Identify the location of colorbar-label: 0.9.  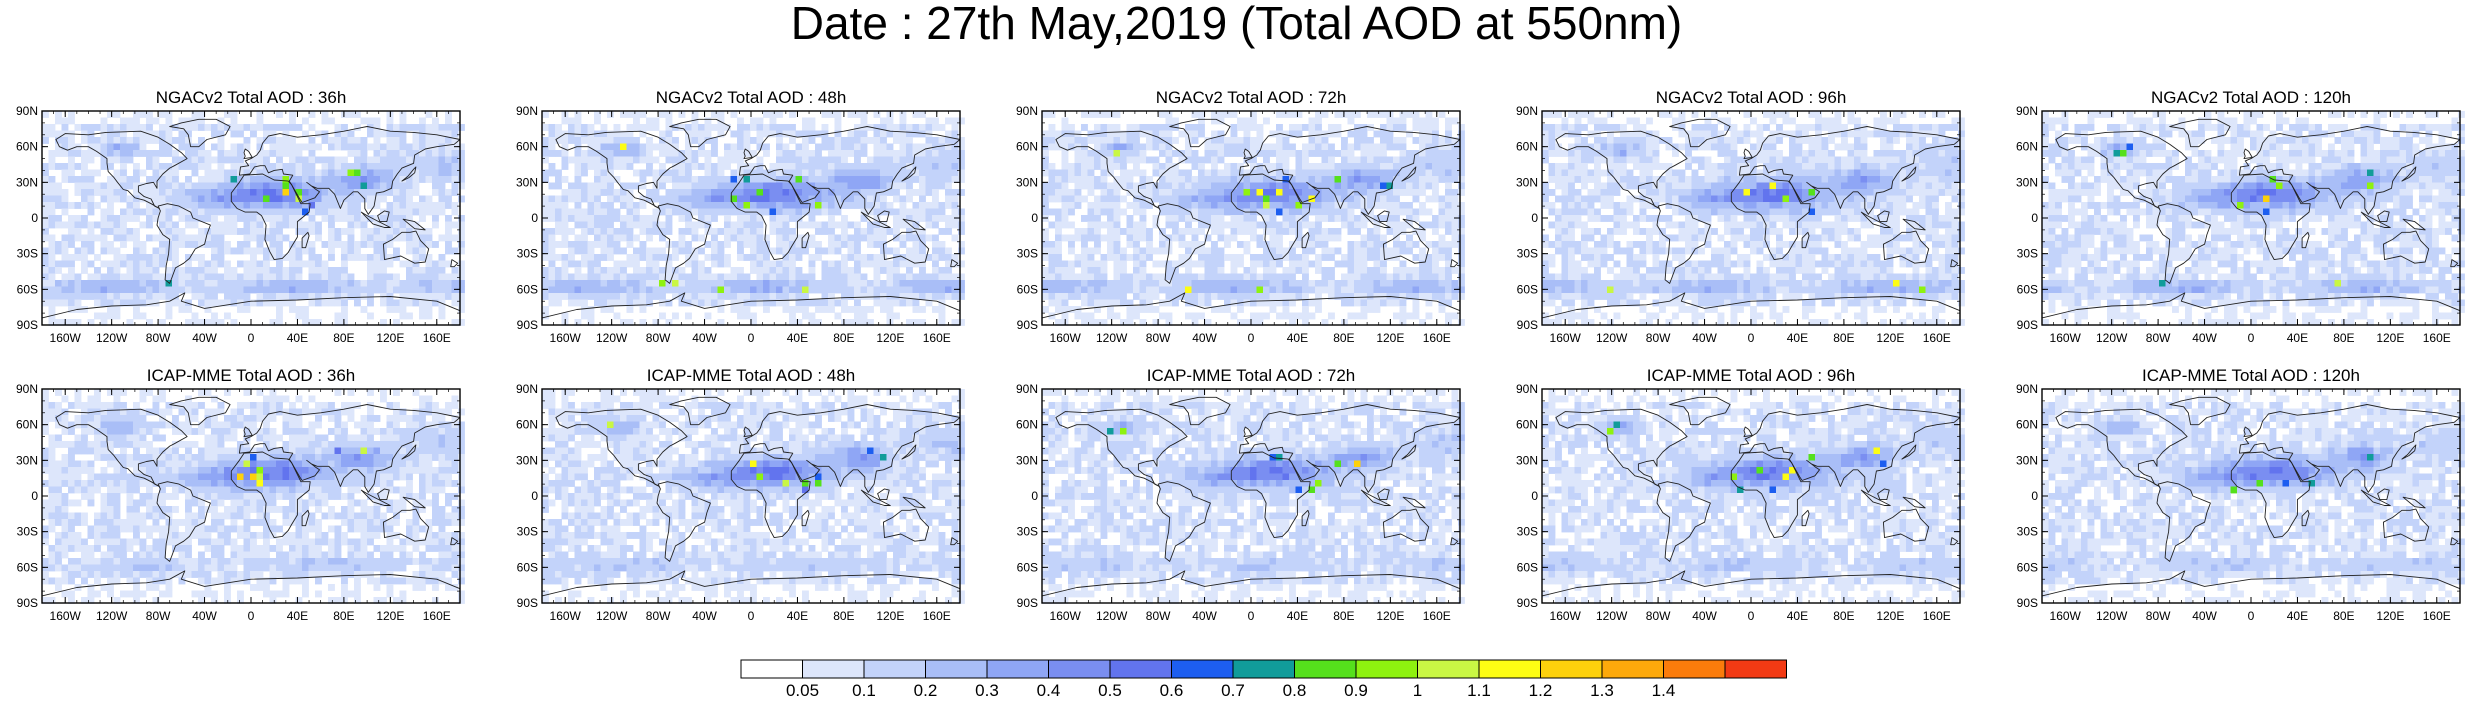
(1356, 690).